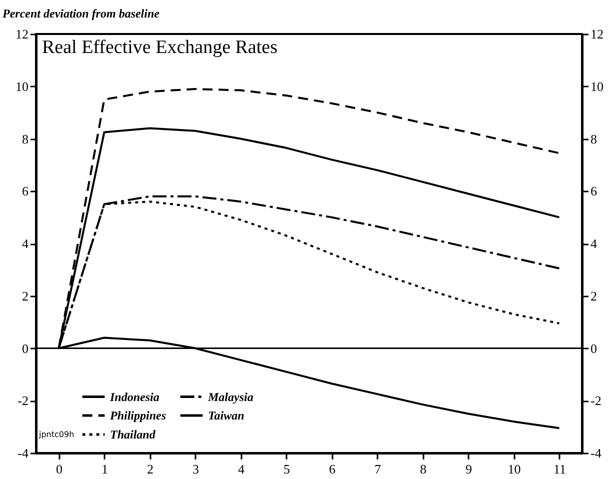  Describe the element at coordinates (25, 138) in the screenshot. I see `y-tick-label: 8` at that location.